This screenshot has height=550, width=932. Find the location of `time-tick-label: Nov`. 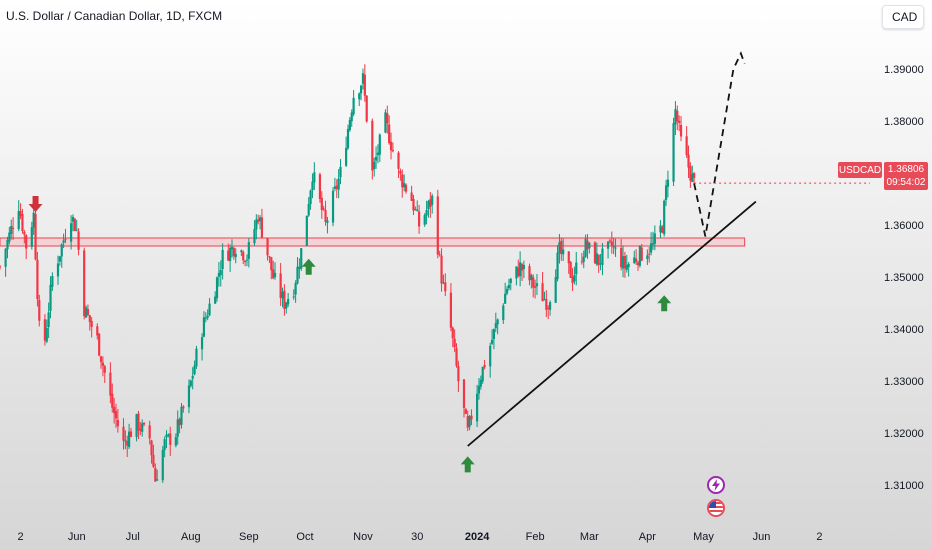

time-tick-label: Nov is located at coordinates (363, 537).